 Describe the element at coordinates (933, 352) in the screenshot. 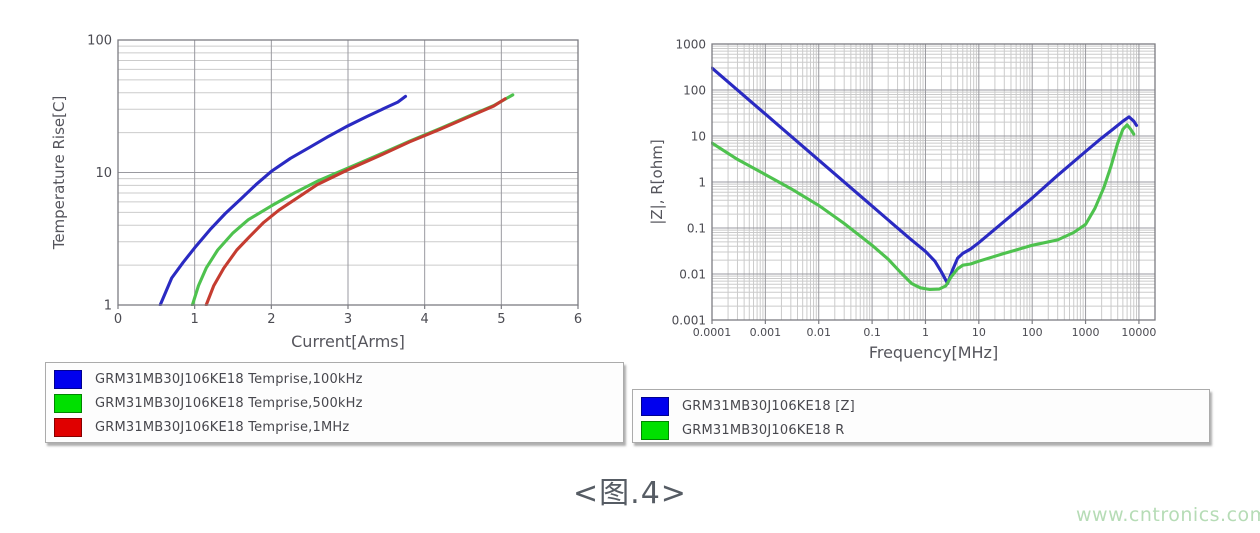

I see `svg-text: Frequency[MHz]` at that location.